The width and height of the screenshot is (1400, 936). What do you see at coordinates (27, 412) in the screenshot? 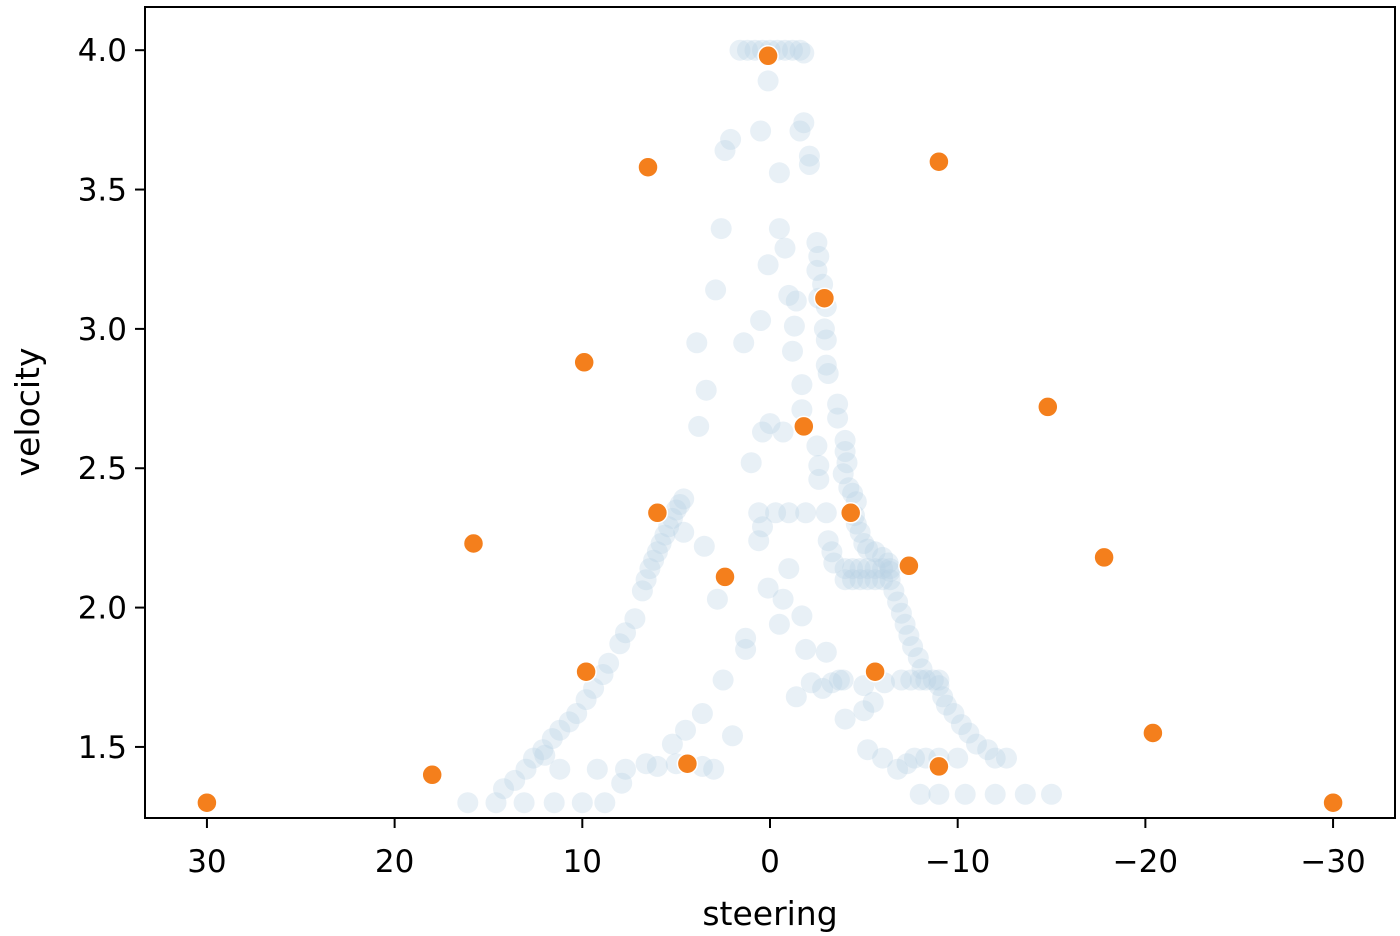
I see `y-axis-label: velocity` at bounding box center [27, 412].